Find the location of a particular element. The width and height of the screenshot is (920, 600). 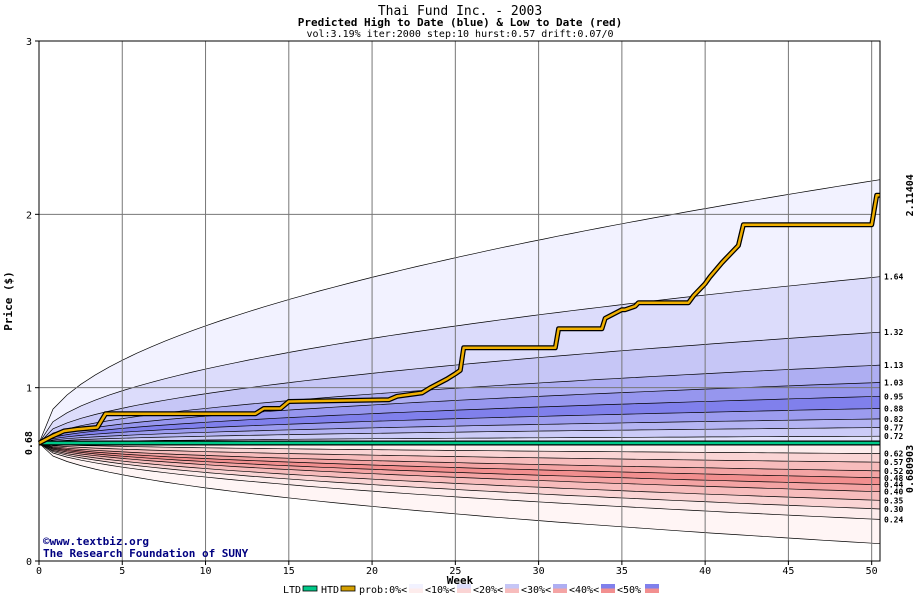

right-band-label: 0.72 is located at coordinates (893, 436).